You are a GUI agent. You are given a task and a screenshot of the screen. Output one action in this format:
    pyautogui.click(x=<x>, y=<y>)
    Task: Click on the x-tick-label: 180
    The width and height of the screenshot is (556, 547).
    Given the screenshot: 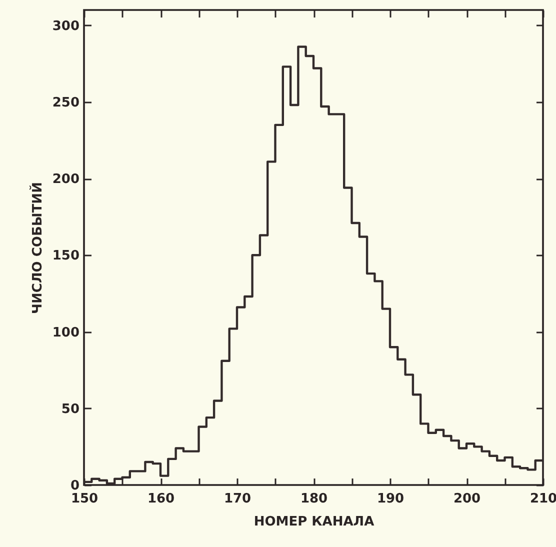 What is the action you would take?
    pyautogui.click(x=314, y=499)
    